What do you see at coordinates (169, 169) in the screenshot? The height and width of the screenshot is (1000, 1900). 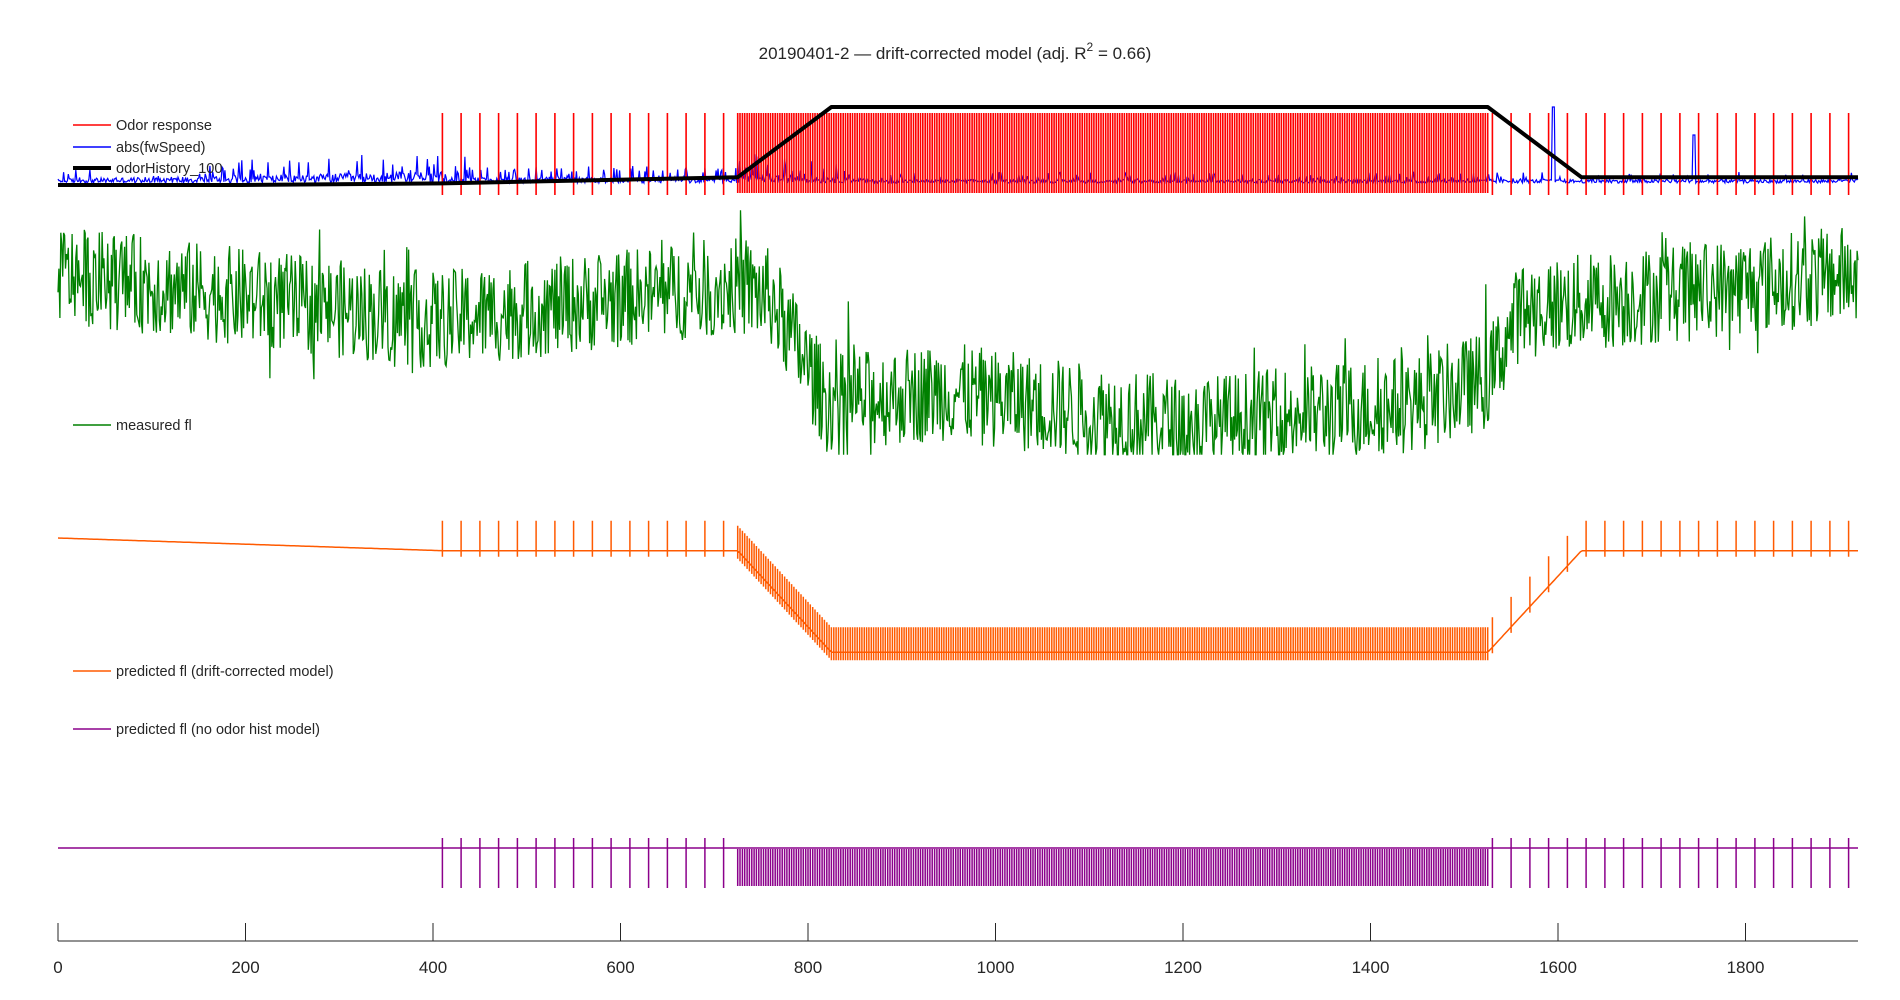 I see `legend-label-odor-history: odorHistory_100` at bounding box center [169, 169].